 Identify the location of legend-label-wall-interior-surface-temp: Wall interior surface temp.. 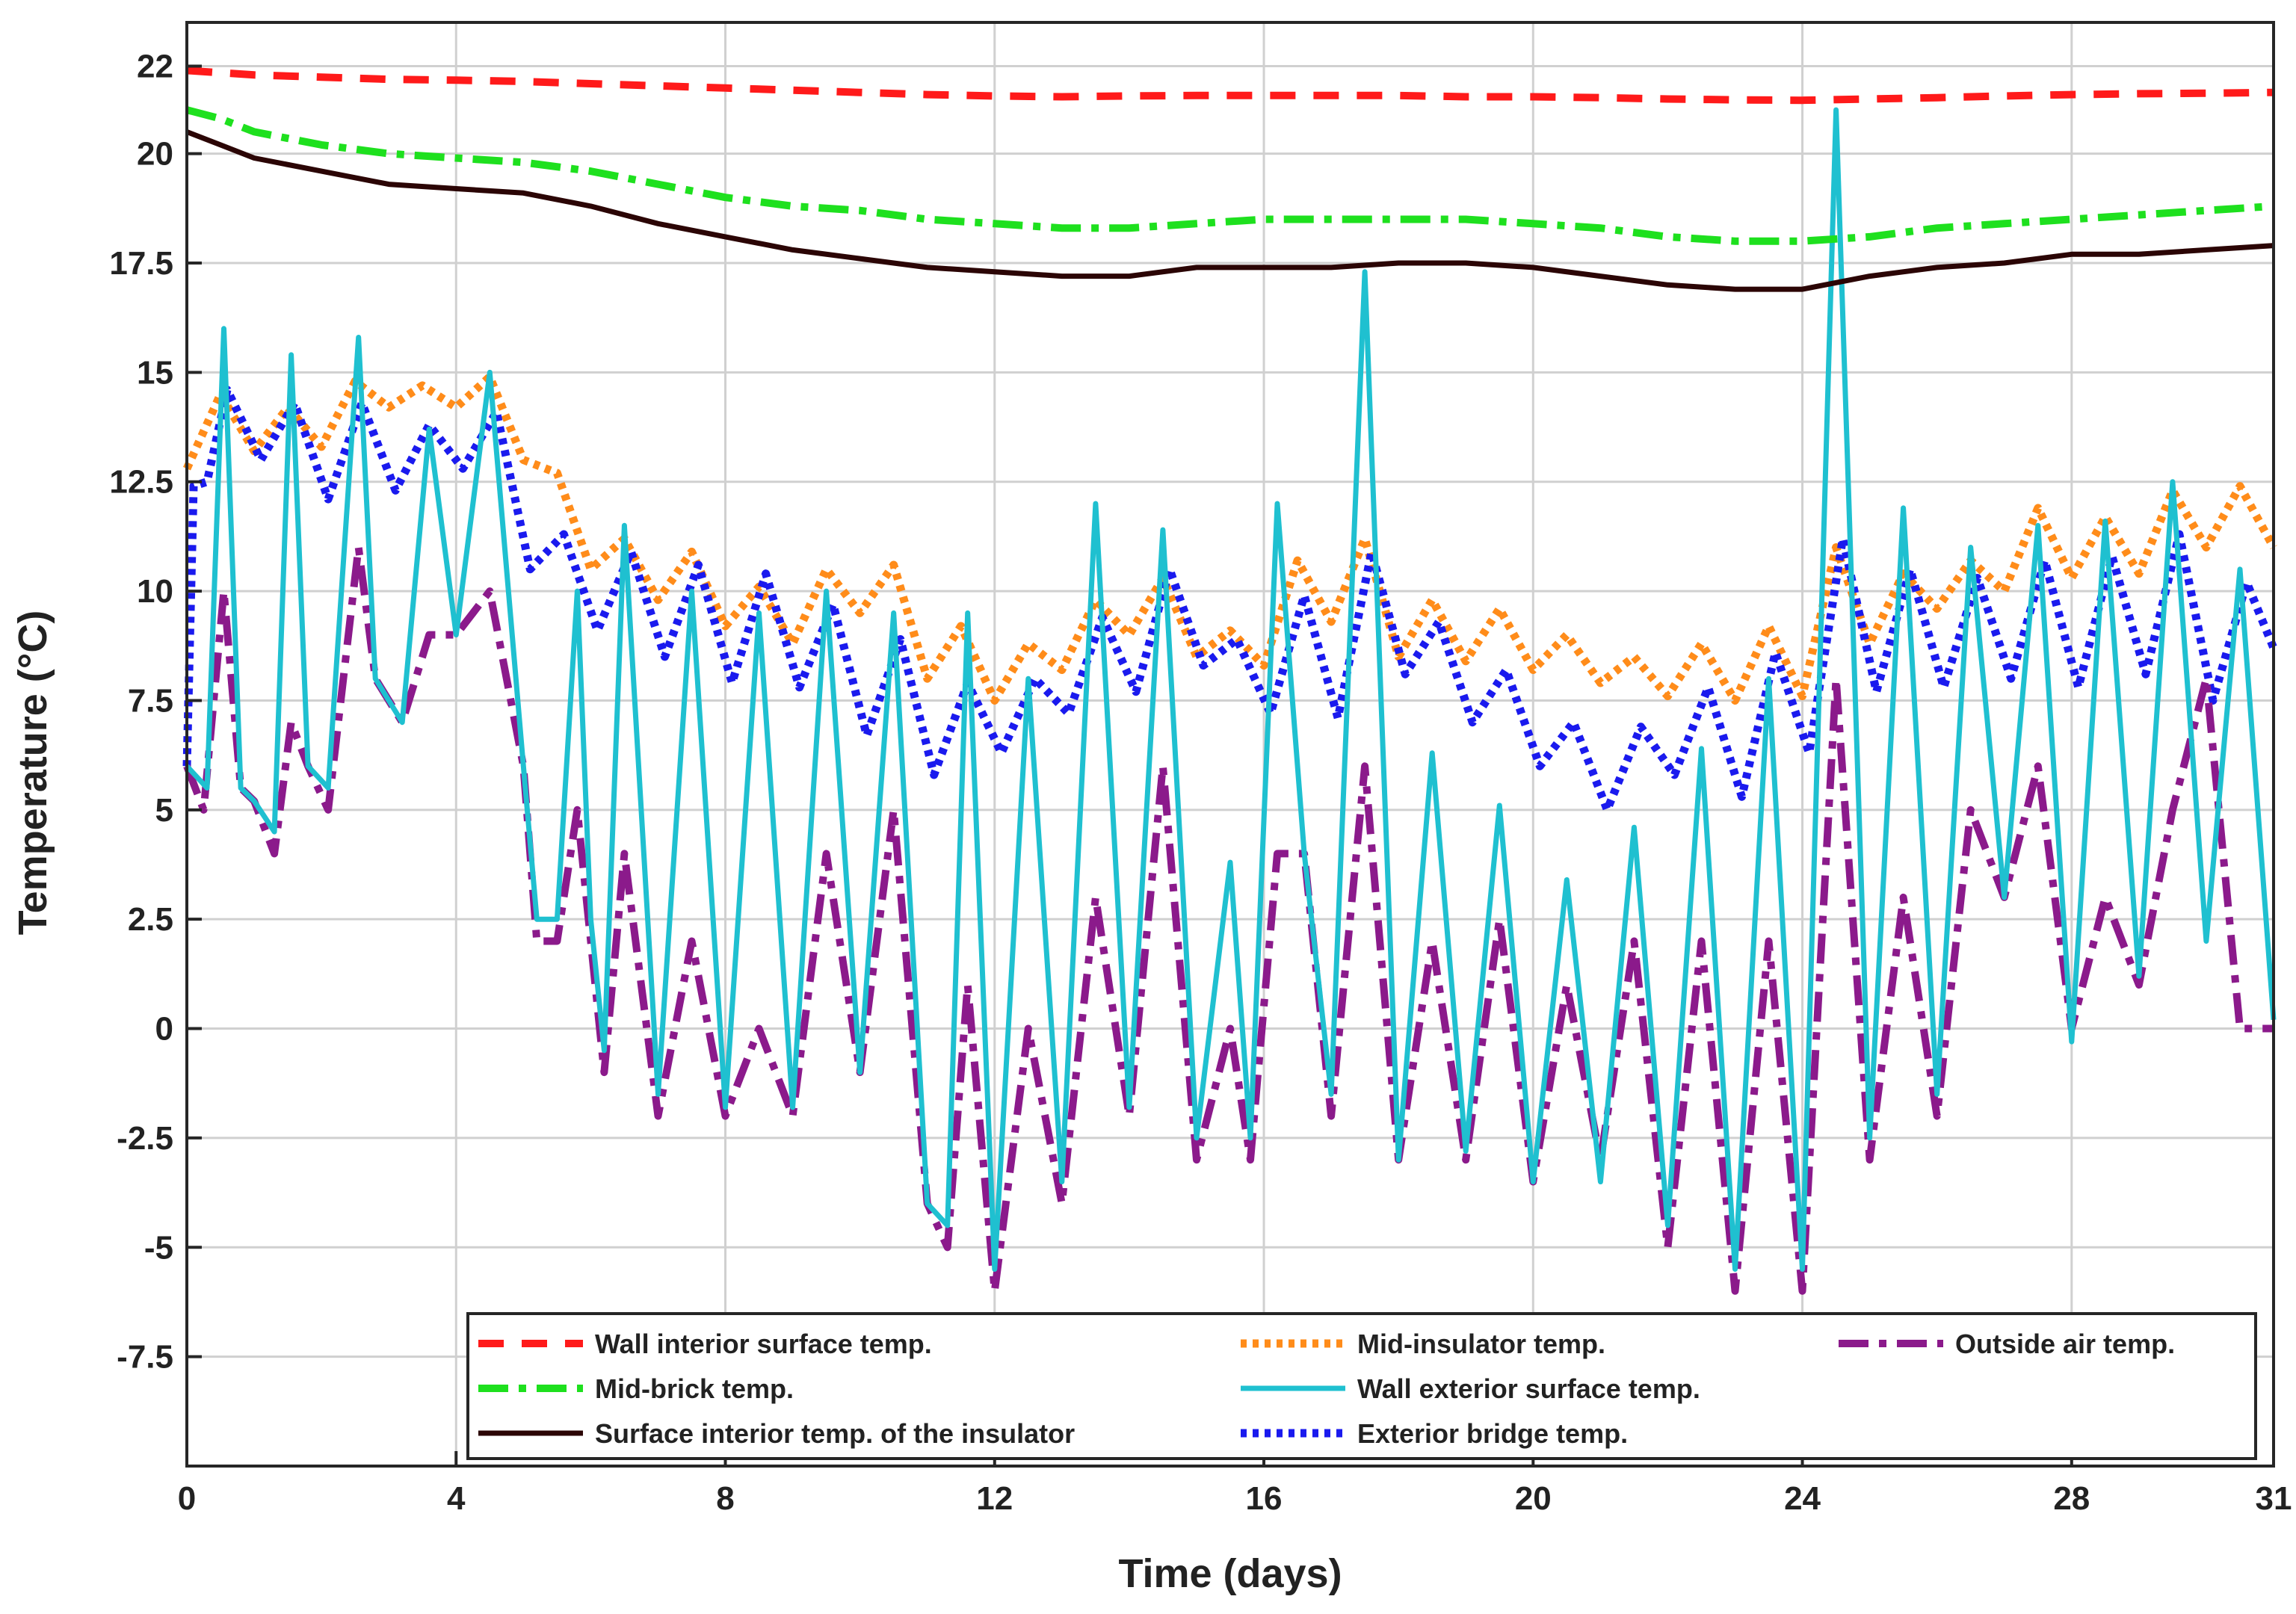
(764, 1344).